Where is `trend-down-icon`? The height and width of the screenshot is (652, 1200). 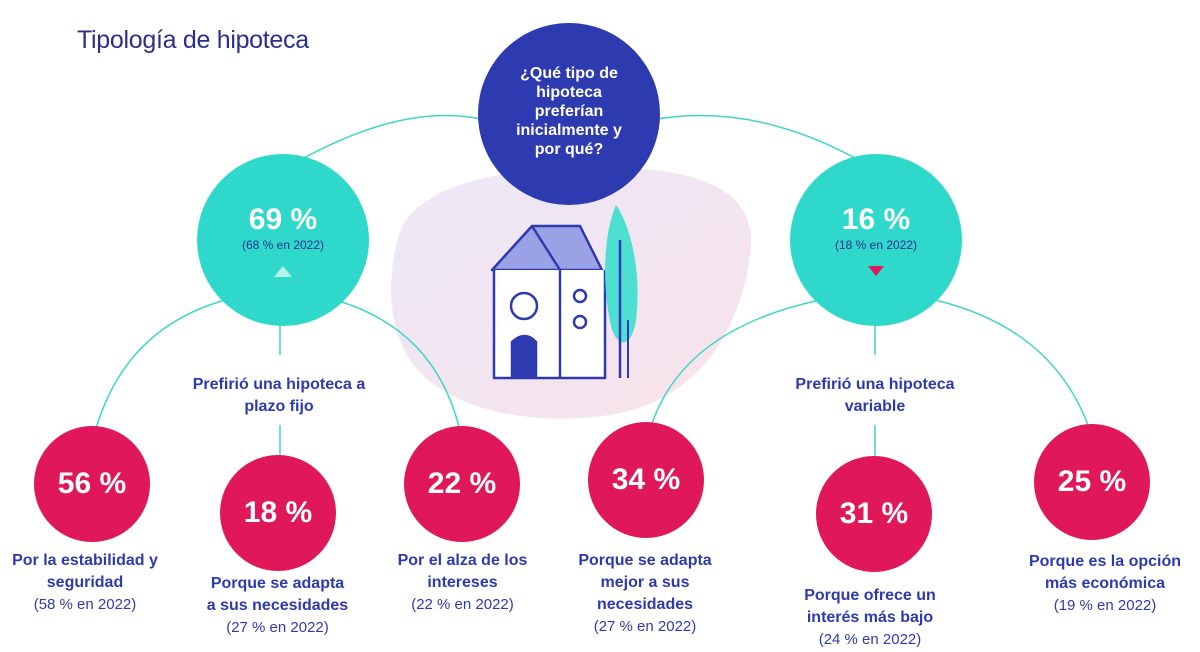 trend-down-icon is located at coordinates (876, 271).